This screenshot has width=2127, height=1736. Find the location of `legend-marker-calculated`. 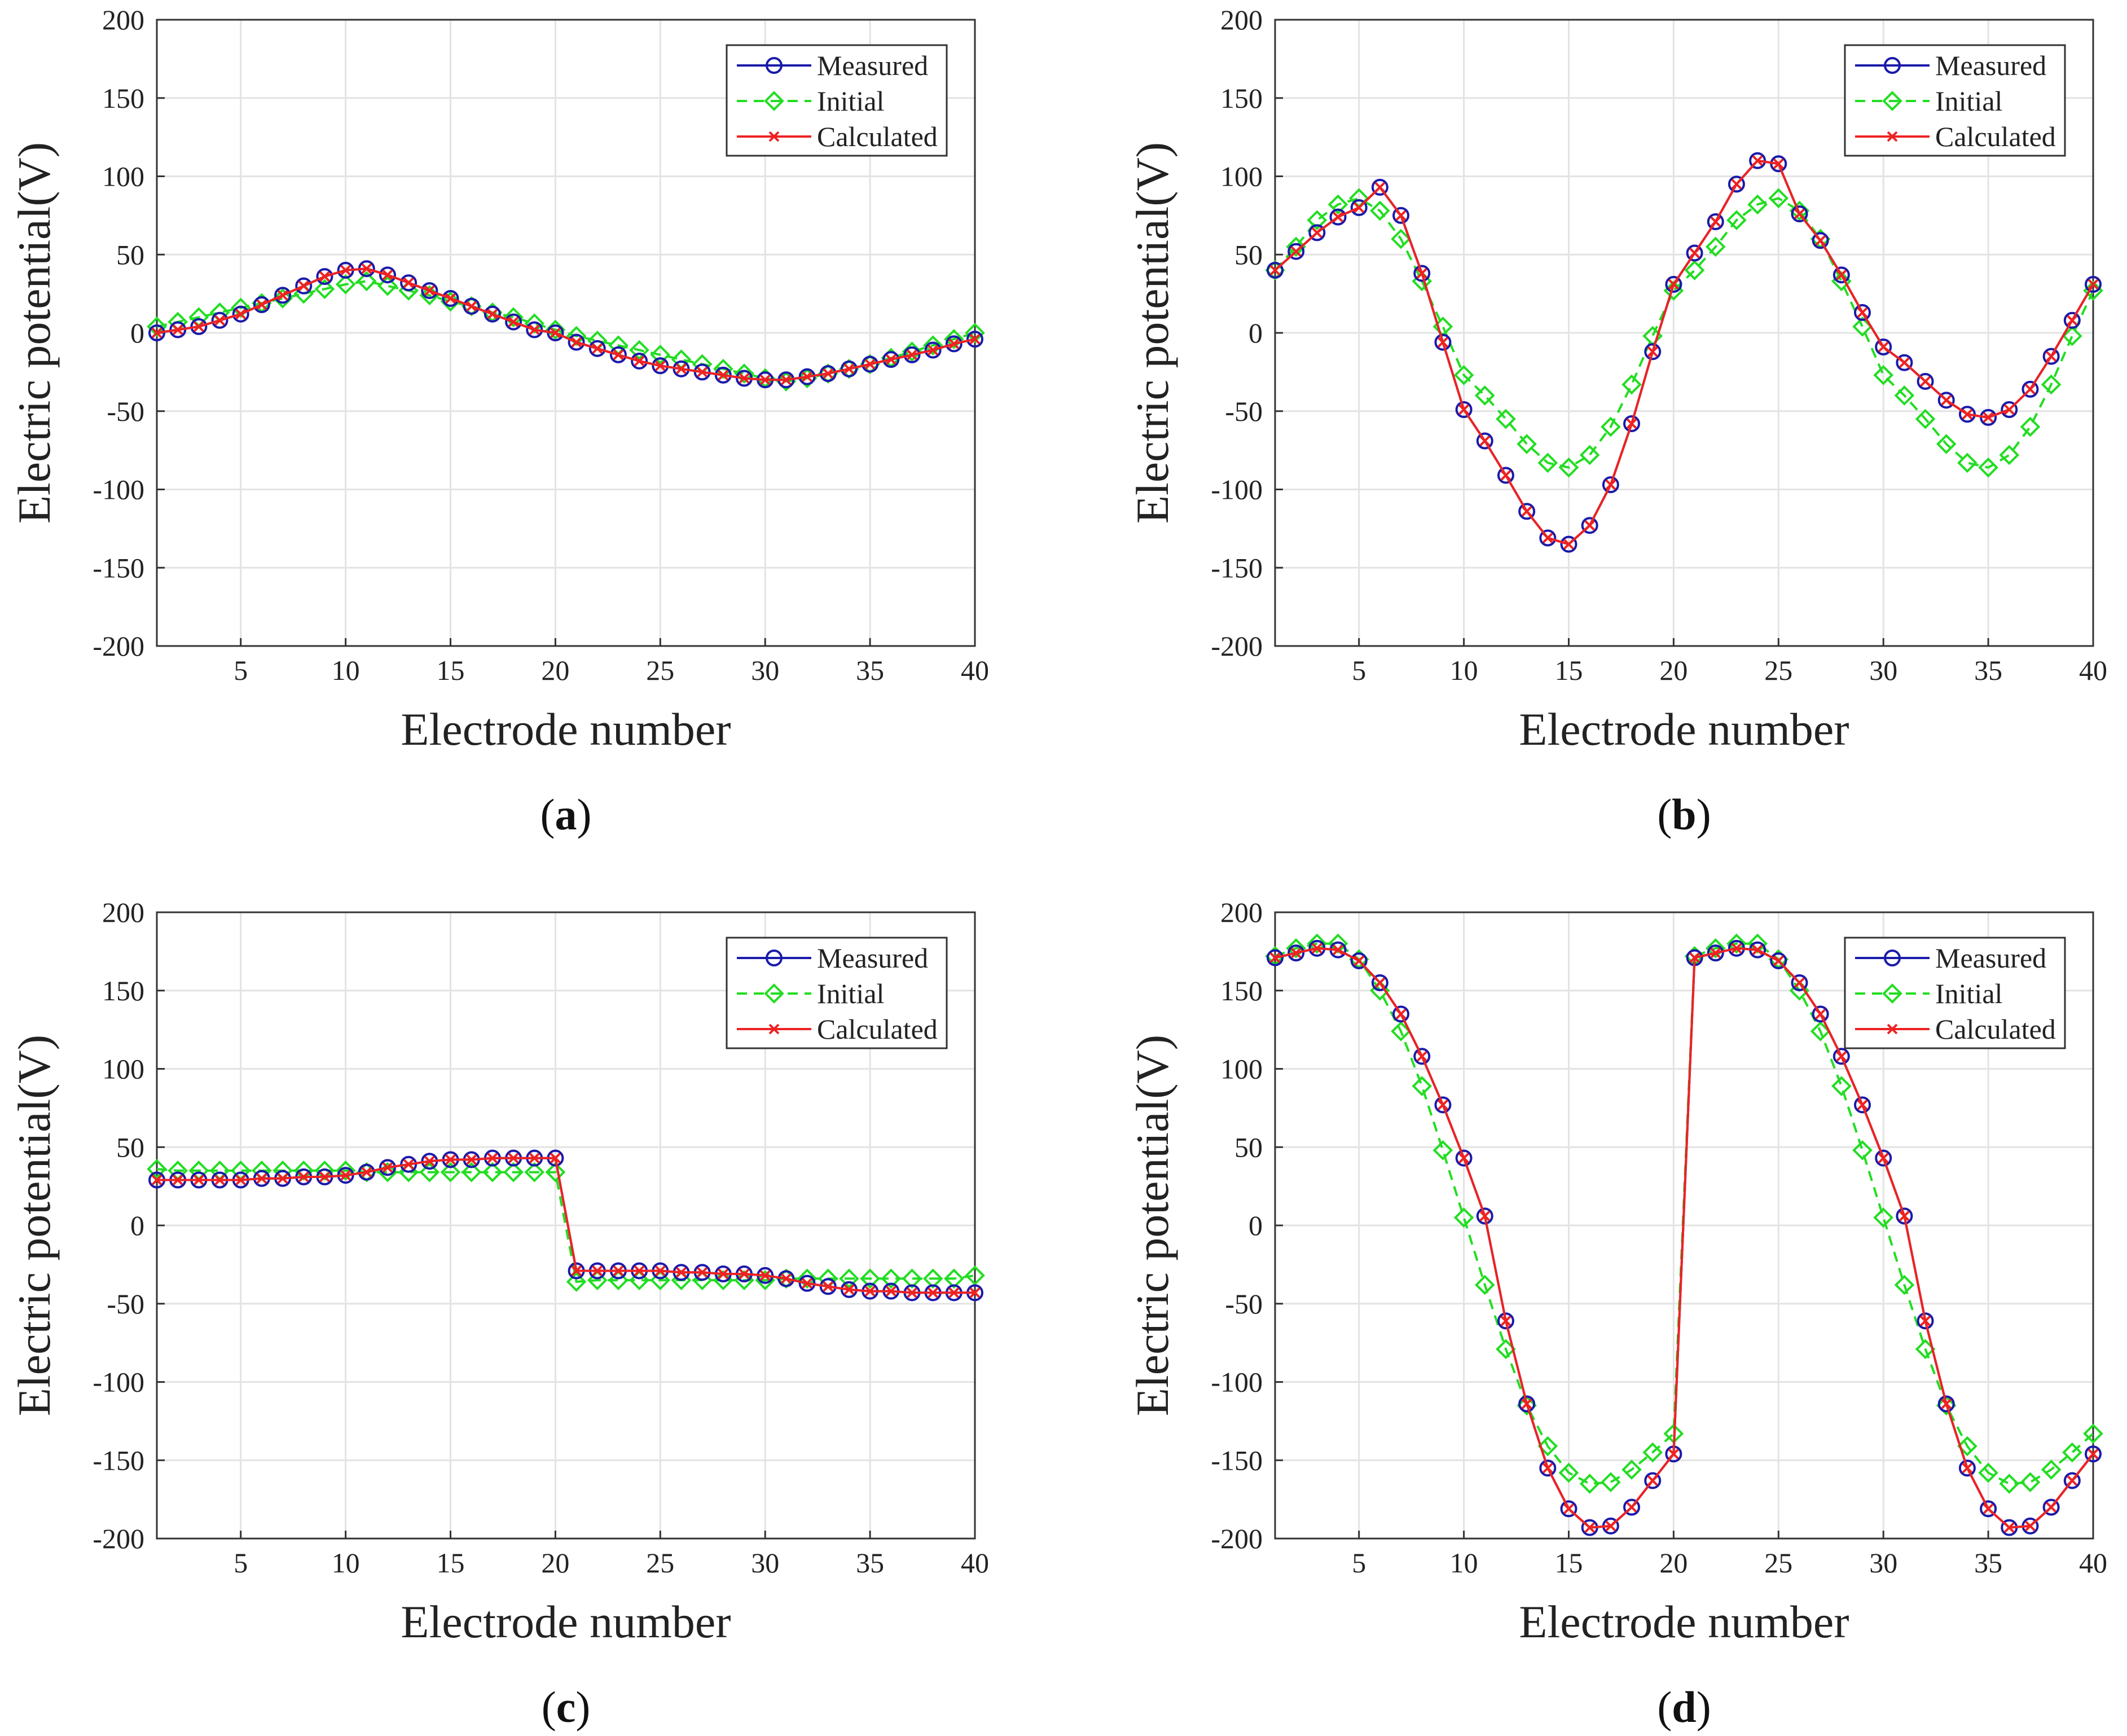

legend-marker-calculated is located at coordinates (774, 136).